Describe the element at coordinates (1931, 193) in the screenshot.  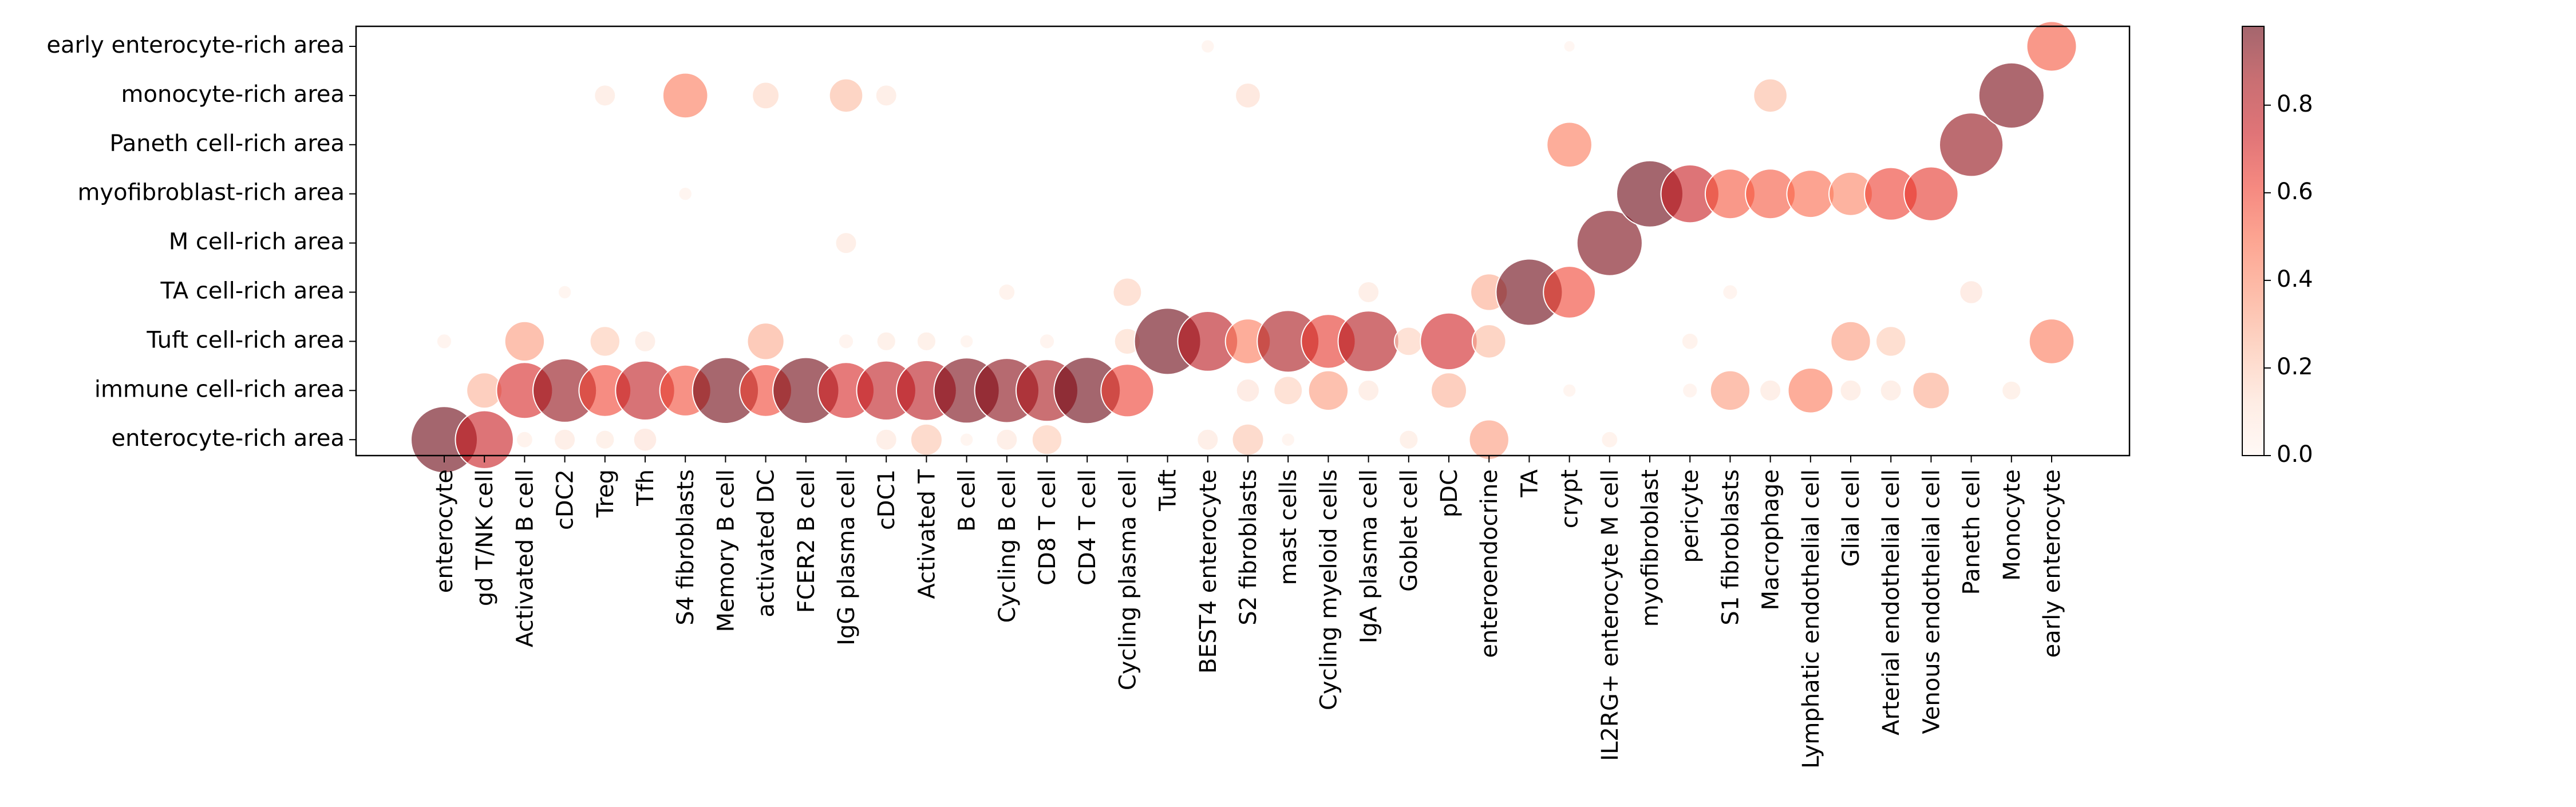
I see `dot-venous-endothelial-cell-myofibroblast-rich-area` at that location.